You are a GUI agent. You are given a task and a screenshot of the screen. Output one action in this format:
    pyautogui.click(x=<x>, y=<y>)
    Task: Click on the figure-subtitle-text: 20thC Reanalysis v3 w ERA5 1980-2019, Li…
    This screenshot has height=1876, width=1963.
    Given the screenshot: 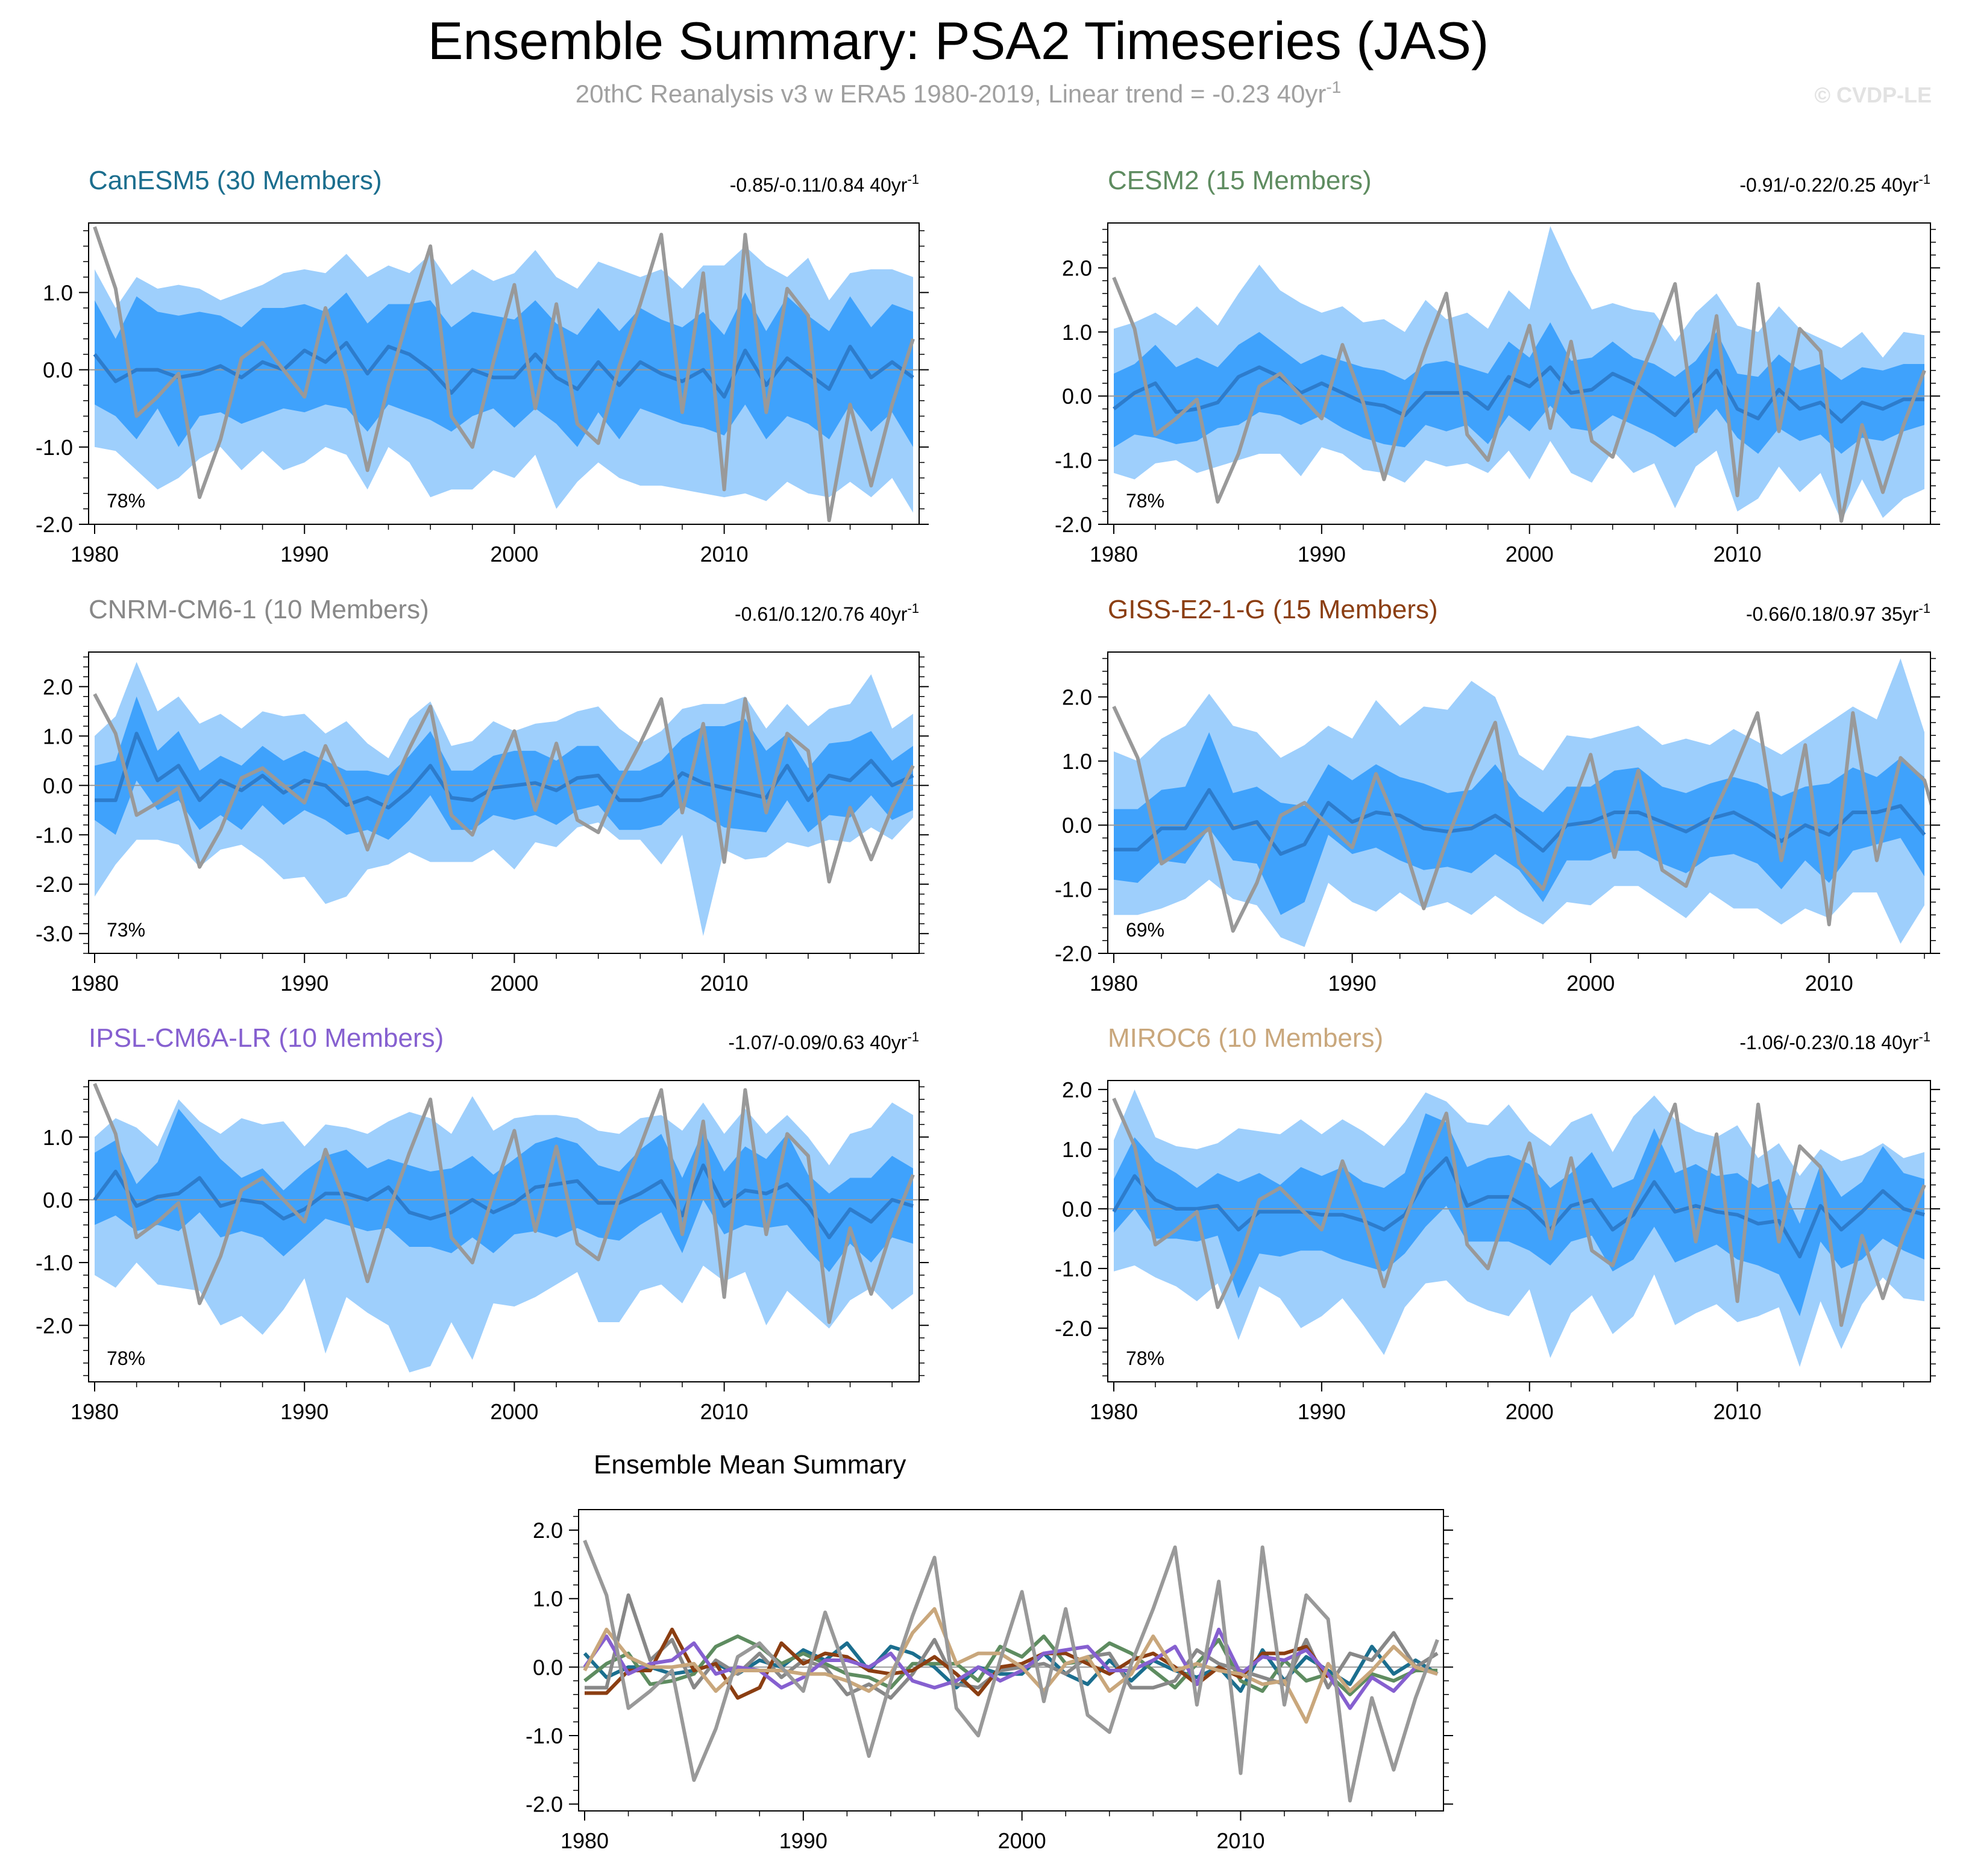 What is the action you would take?
    pyautogui.click(x=951, y=94)
    